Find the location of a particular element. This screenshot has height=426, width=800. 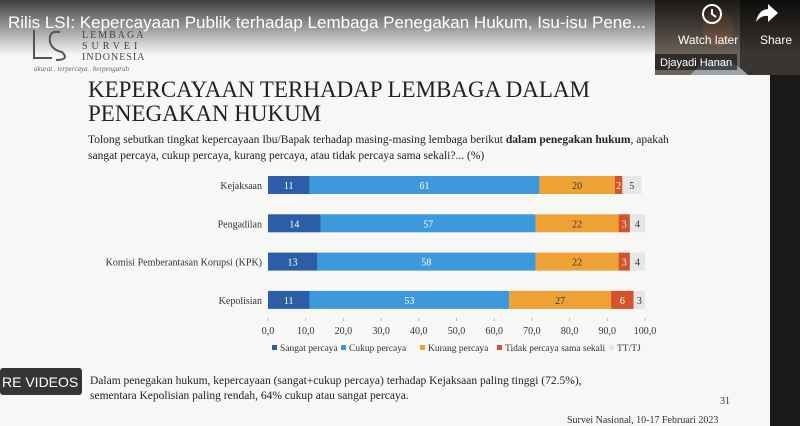

value-label: 6 is located at coordinates (622, 301).